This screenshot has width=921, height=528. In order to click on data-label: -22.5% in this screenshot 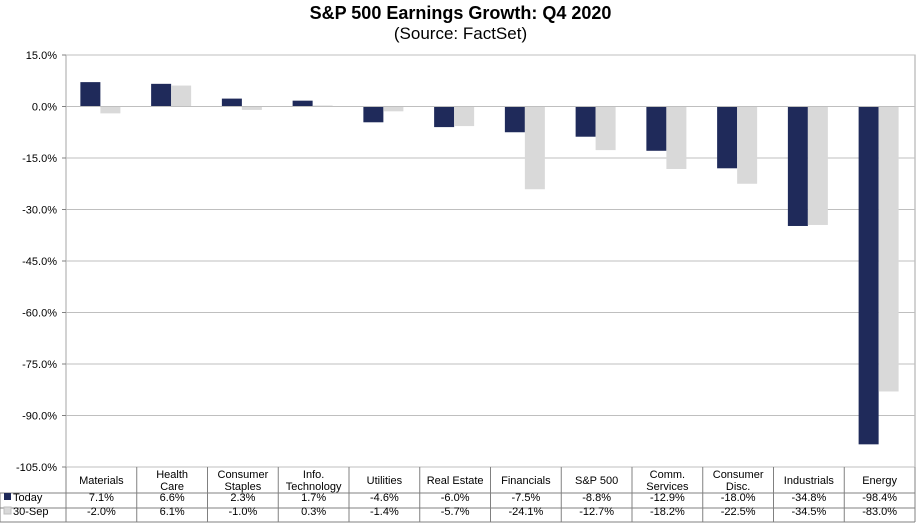, I will do `click(738, 512)`.